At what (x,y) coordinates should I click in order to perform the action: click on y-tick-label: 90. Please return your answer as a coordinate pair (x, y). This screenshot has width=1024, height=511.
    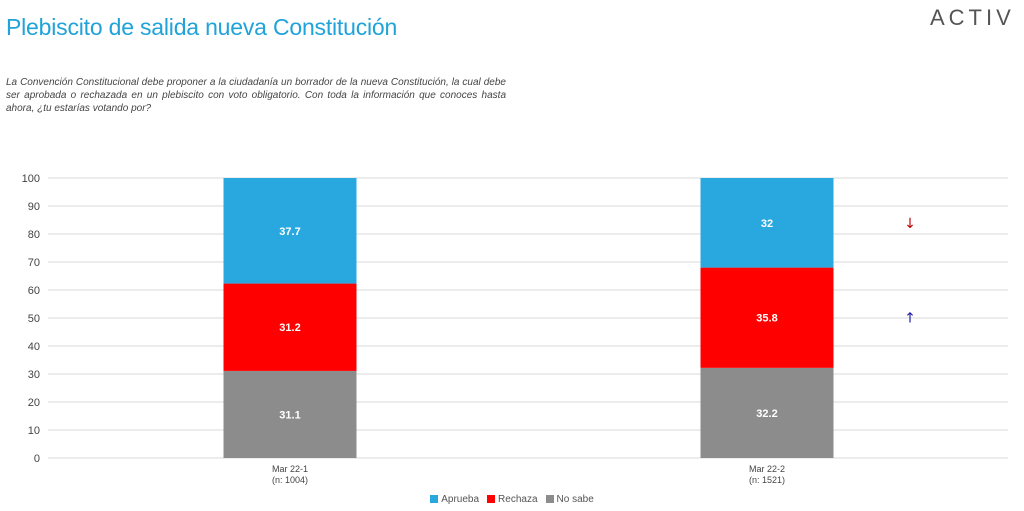
    Looking at the image, I should click on (34, 207).